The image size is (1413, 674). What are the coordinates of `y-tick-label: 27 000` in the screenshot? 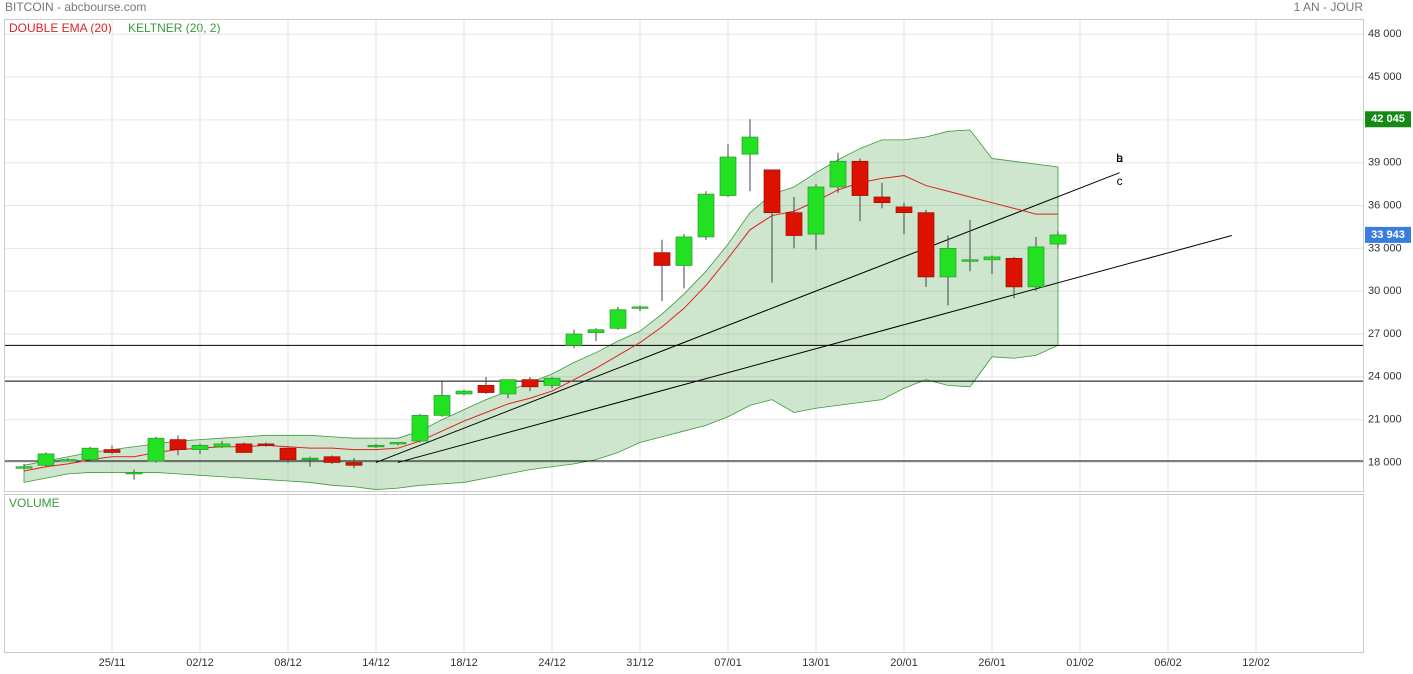 It's located at (1385, 334).